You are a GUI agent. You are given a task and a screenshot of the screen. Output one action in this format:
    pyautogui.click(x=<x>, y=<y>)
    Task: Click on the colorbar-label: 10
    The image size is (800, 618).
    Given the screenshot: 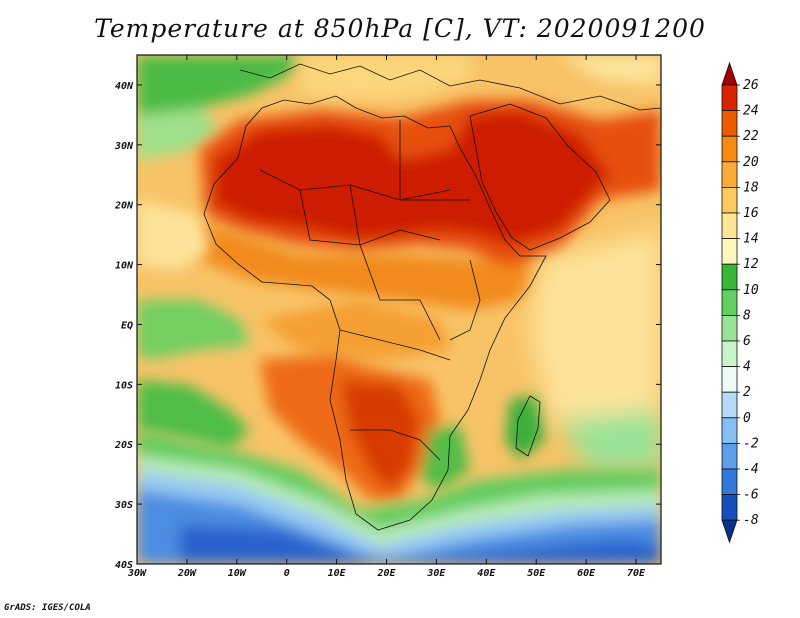 What is the action you would take?
    pyautogui.click(x=751, y=290)
    